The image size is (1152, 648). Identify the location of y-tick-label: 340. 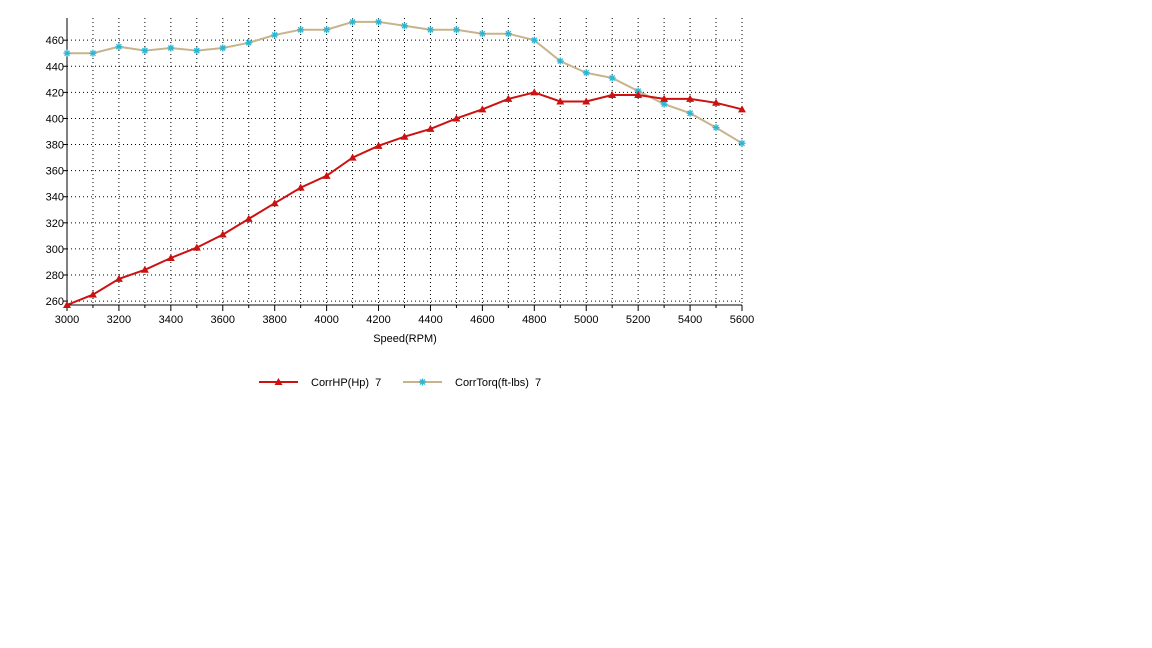
(55, 198).